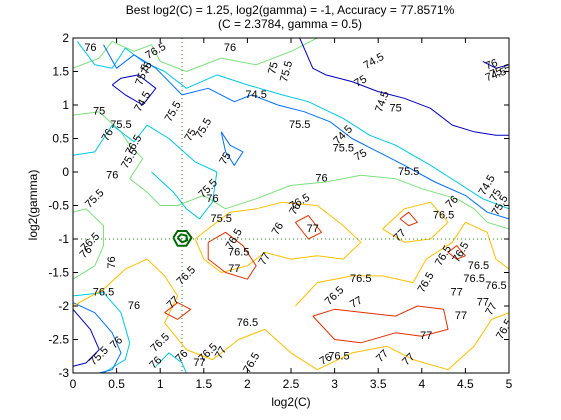 The image size is (561, 420). What do you see at coordinates (509, 384) in the screenshot?
I see `x-tick-label: 5` at bounding box center [509, 384].